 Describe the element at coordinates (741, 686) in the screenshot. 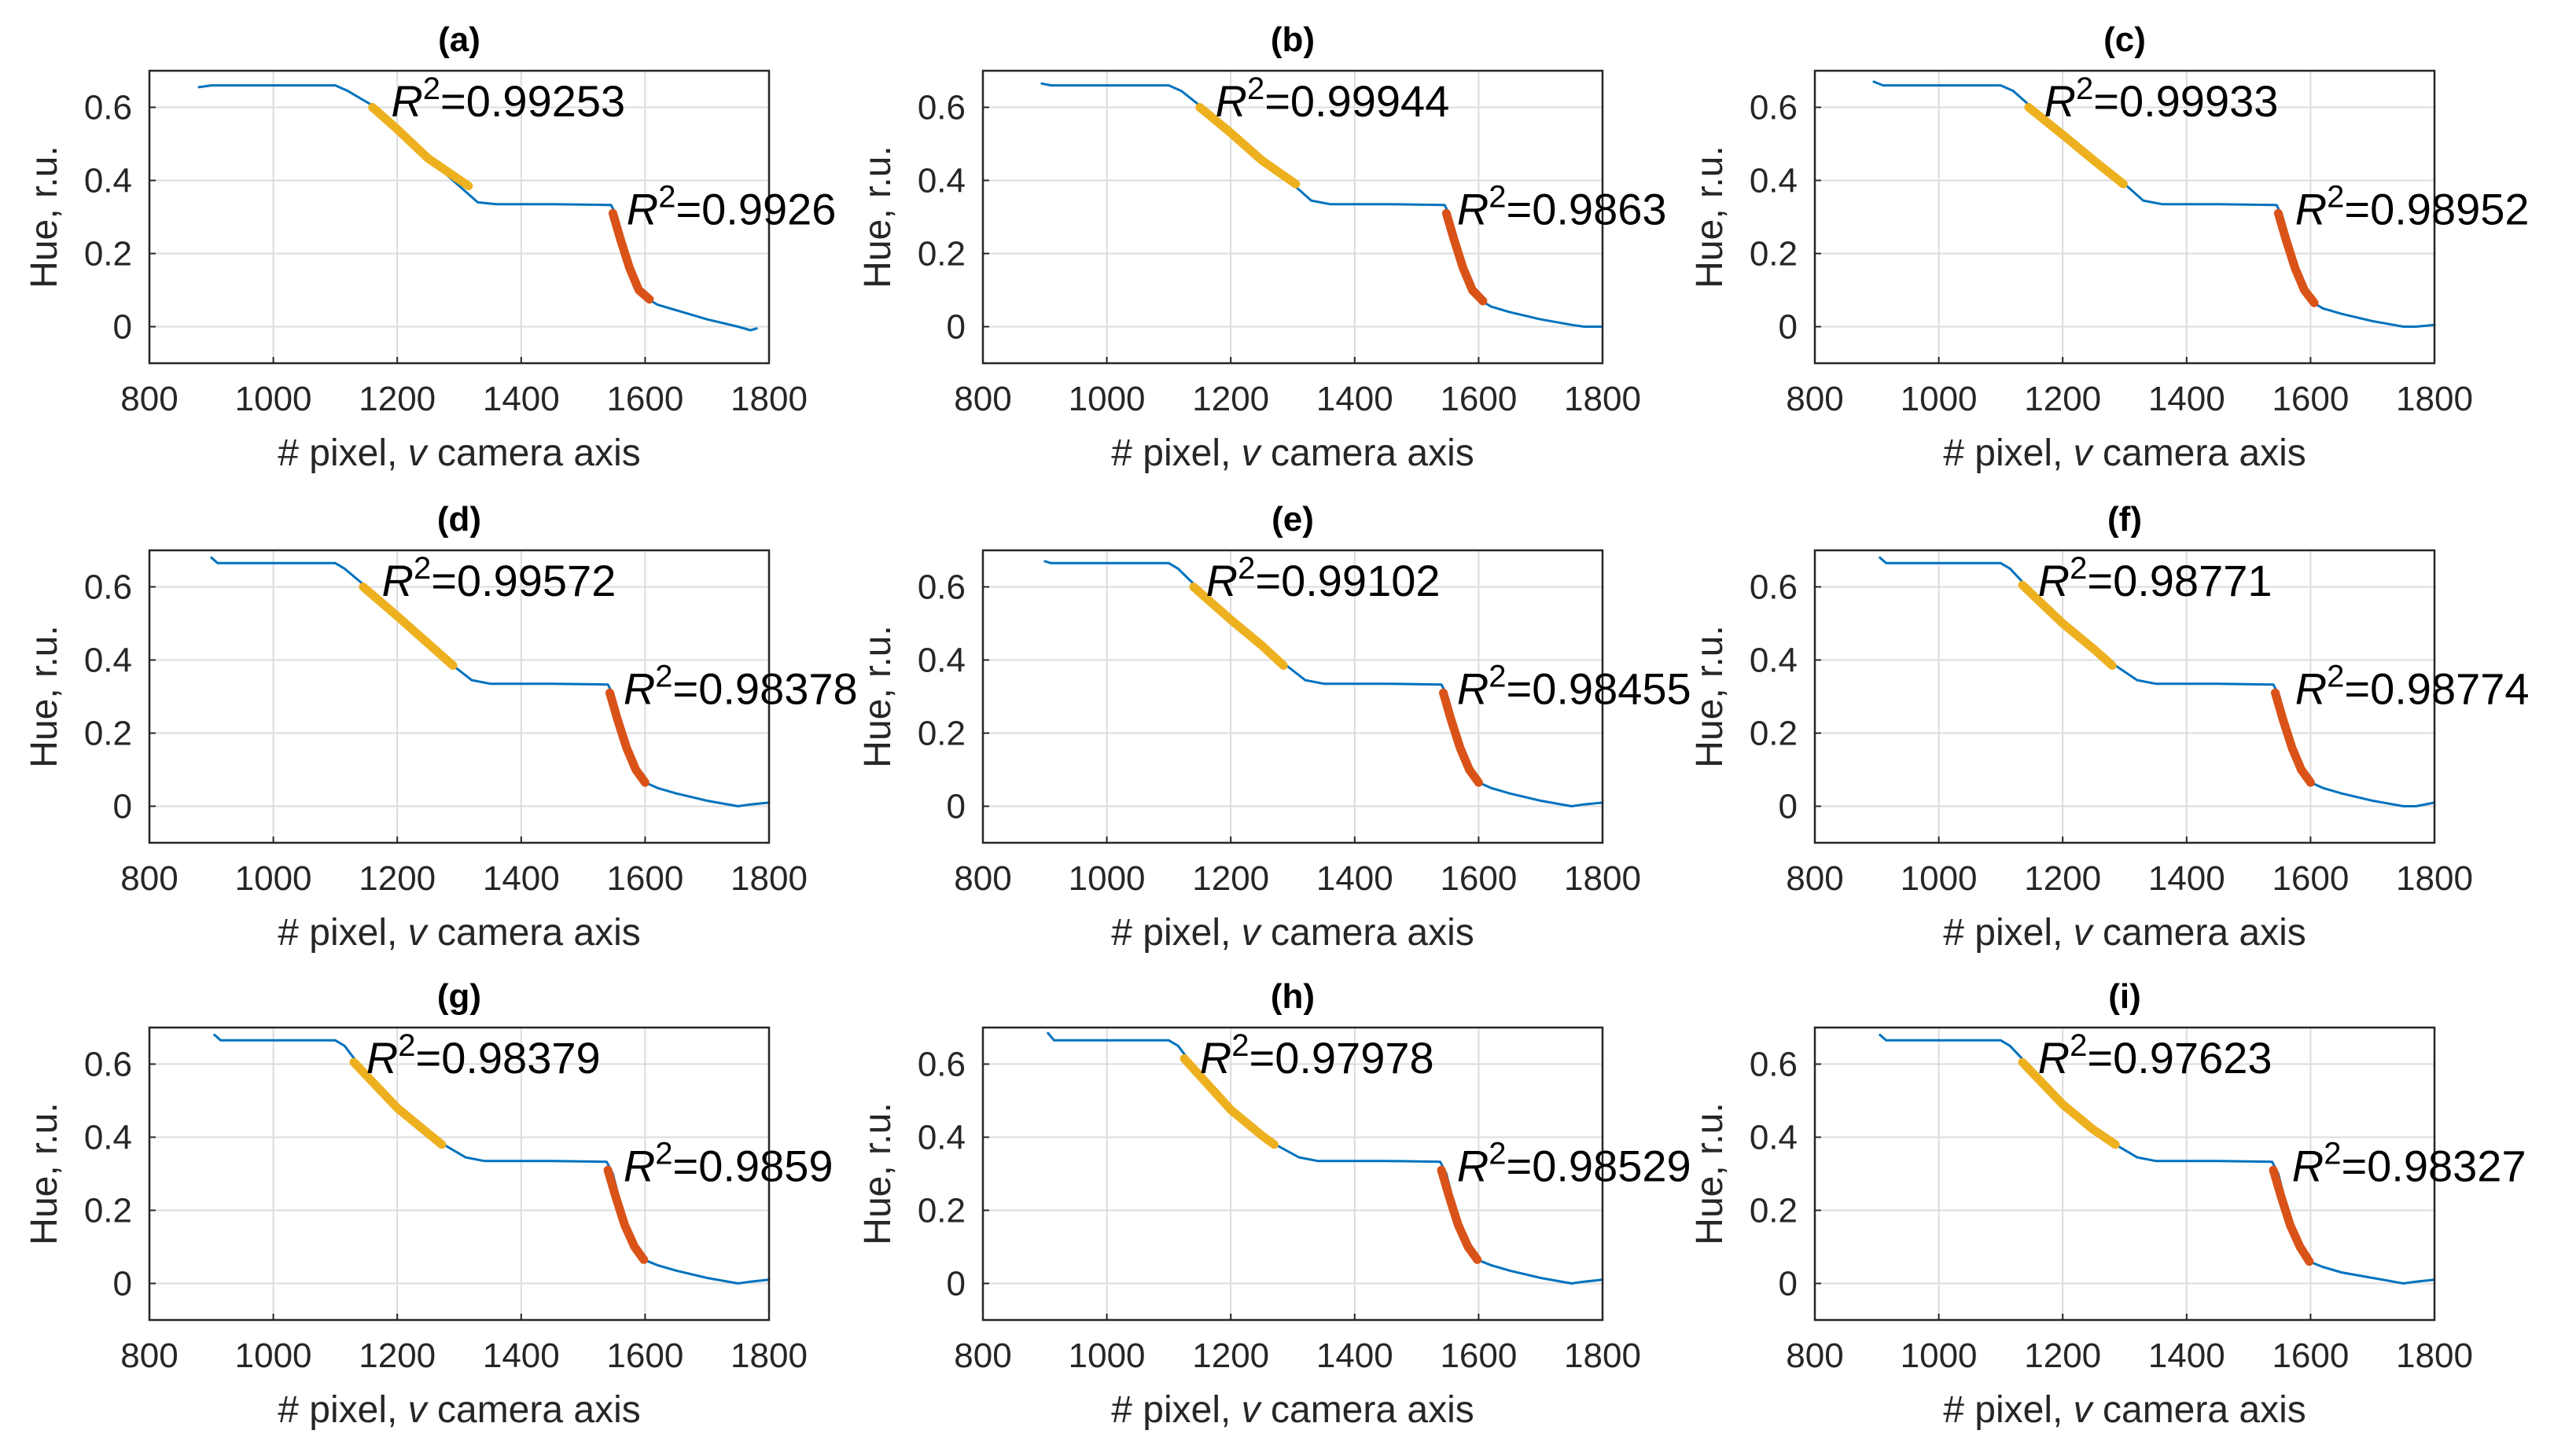

I see `r-squared-annotation: R2=0.98378` at that location.